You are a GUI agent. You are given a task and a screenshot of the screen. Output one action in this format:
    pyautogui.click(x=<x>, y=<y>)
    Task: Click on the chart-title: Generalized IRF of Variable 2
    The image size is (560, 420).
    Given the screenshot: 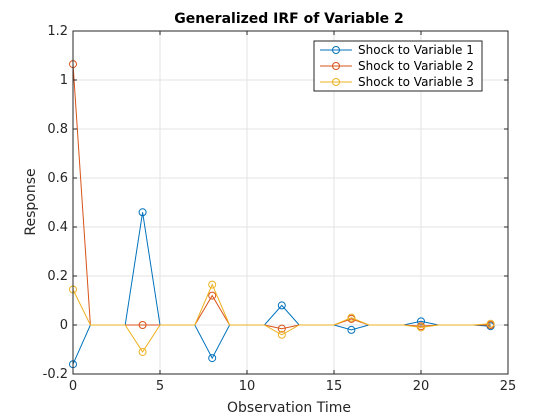 What is the action you would take?
    pyautogui.click(x=289, y=19)
    